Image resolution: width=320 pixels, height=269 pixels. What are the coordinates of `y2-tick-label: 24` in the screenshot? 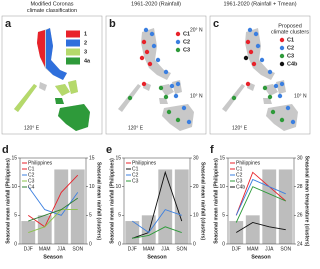 It's located at (300, 244).